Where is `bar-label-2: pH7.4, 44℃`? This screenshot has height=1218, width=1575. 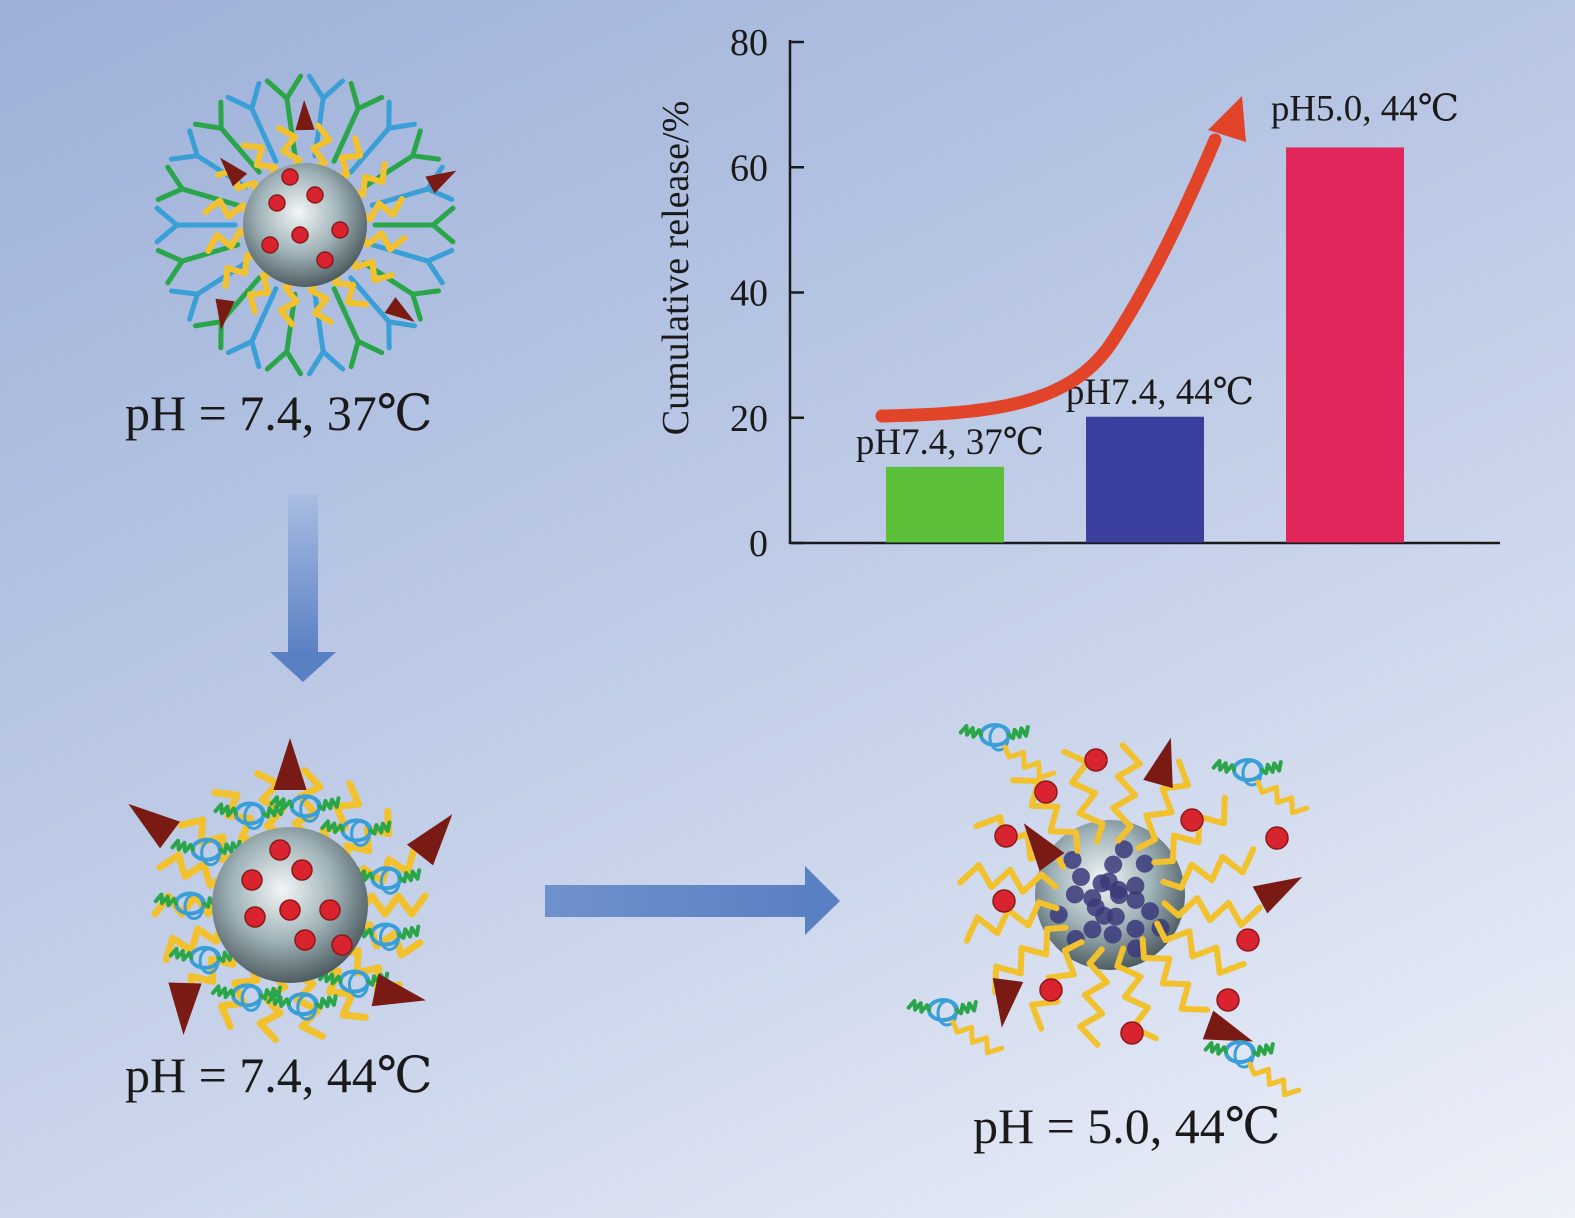 bar-label-2: pH7.4, 44℃ is located at coordinates (1160, 392).